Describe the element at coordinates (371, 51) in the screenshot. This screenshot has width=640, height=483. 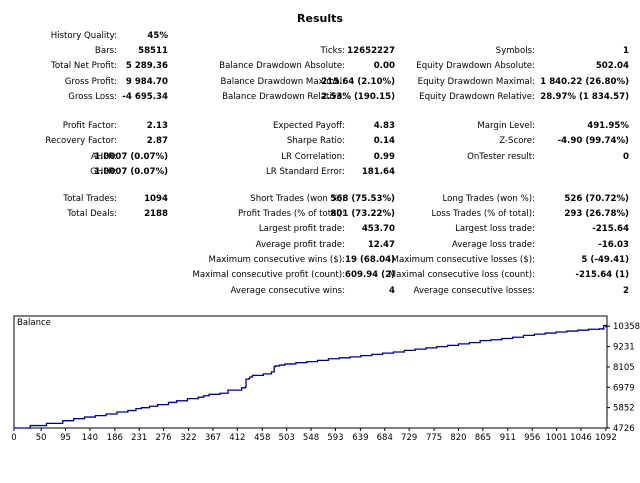
I see `ticks-value: 12652227` at that location.